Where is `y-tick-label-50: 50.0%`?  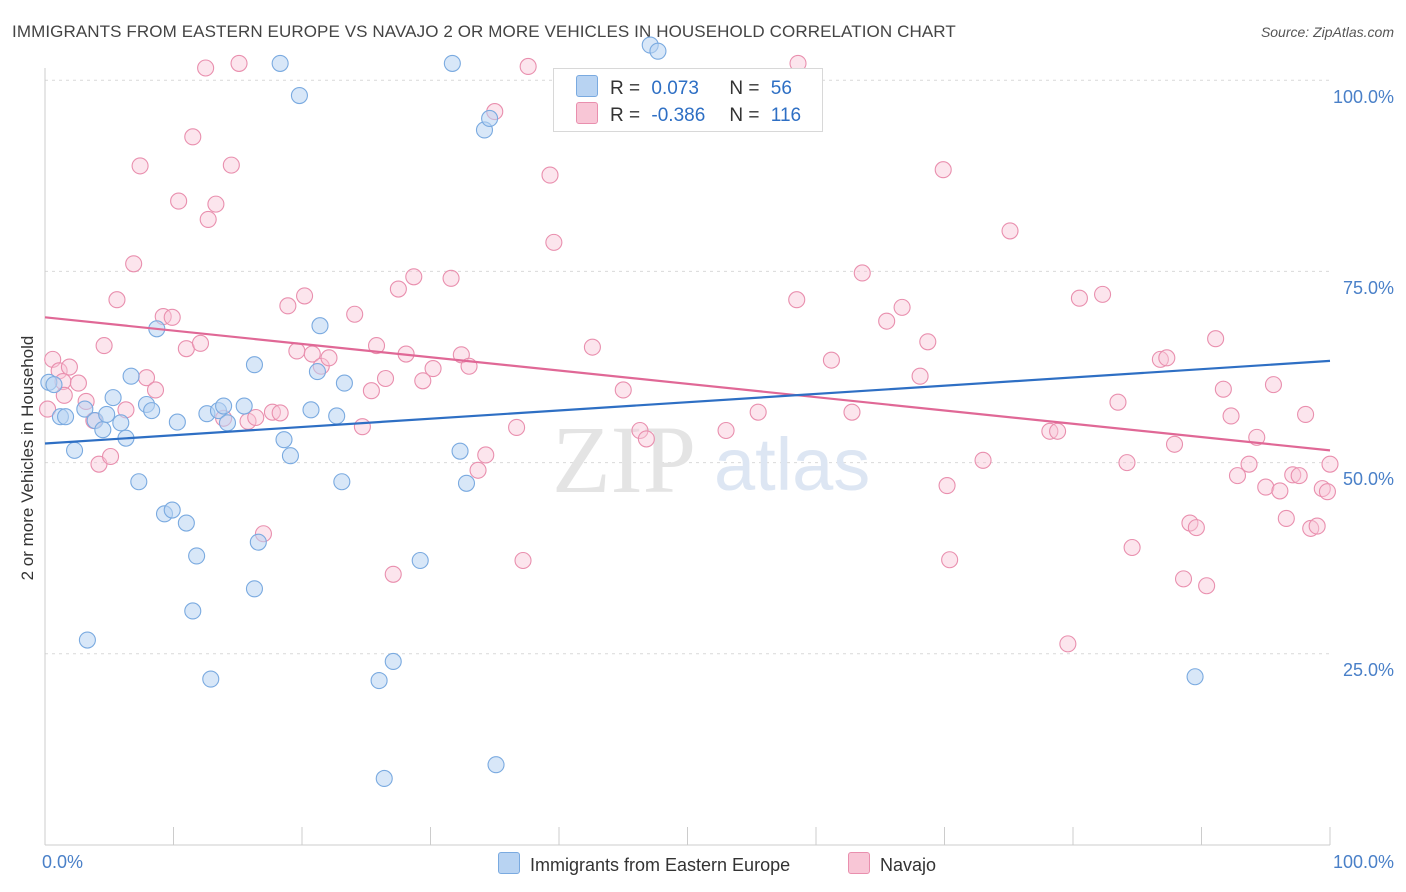 y-tick-label-50: 50.0% is located at coordinates (1368, 479).